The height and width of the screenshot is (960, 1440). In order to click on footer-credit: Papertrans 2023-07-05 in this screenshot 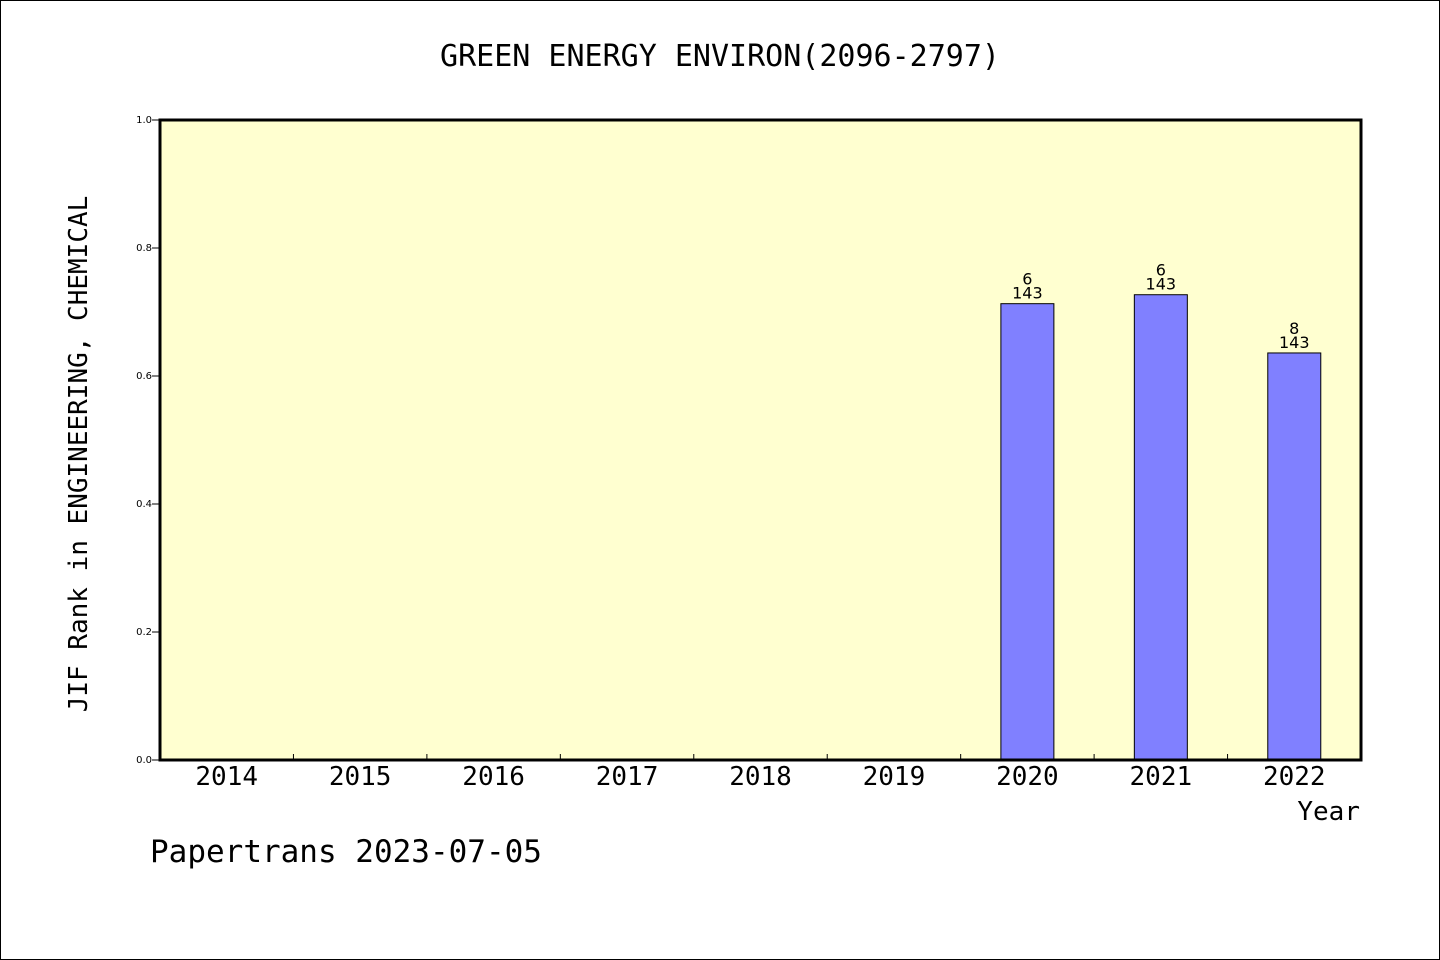, I will do `click(346, 852)`.